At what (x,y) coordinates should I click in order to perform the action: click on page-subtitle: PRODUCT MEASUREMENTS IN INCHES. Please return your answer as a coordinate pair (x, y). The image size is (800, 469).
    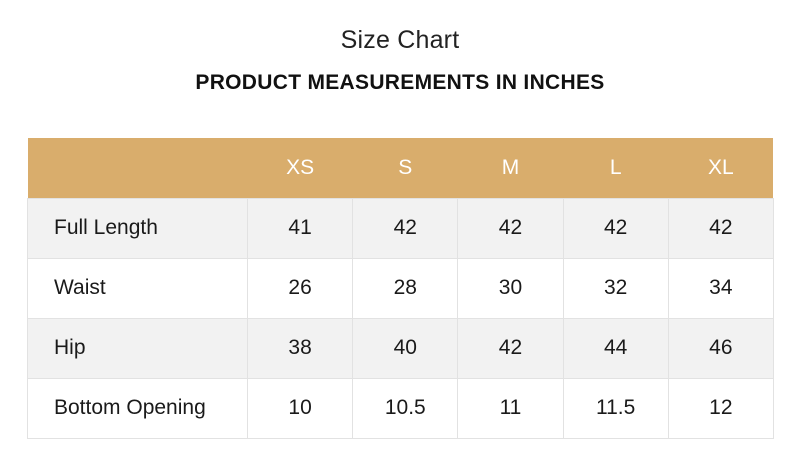
    Looking at the image, I should click on (400, 82).